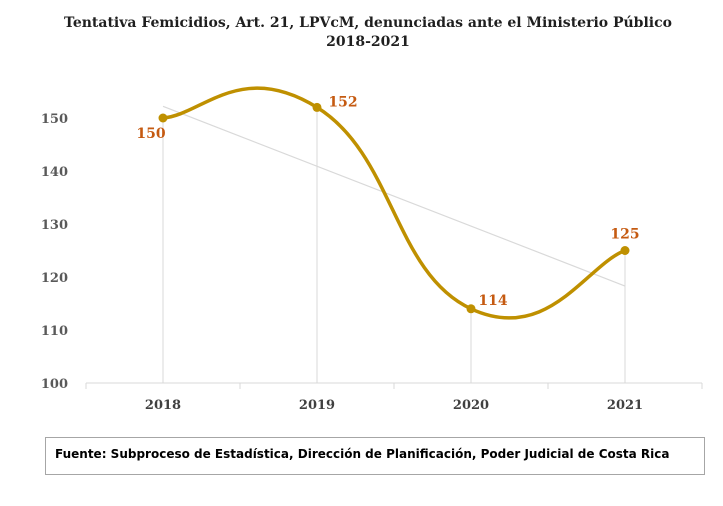  I want to click on data-point-2018, so click(163, 118).